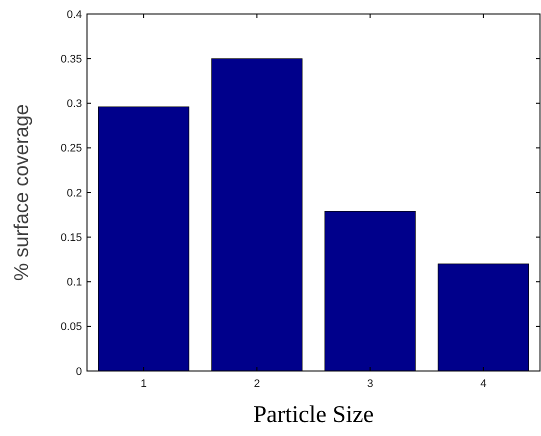 The image size is (541, 436). I want to click on x-tick-label: 3, so click(370, 384).